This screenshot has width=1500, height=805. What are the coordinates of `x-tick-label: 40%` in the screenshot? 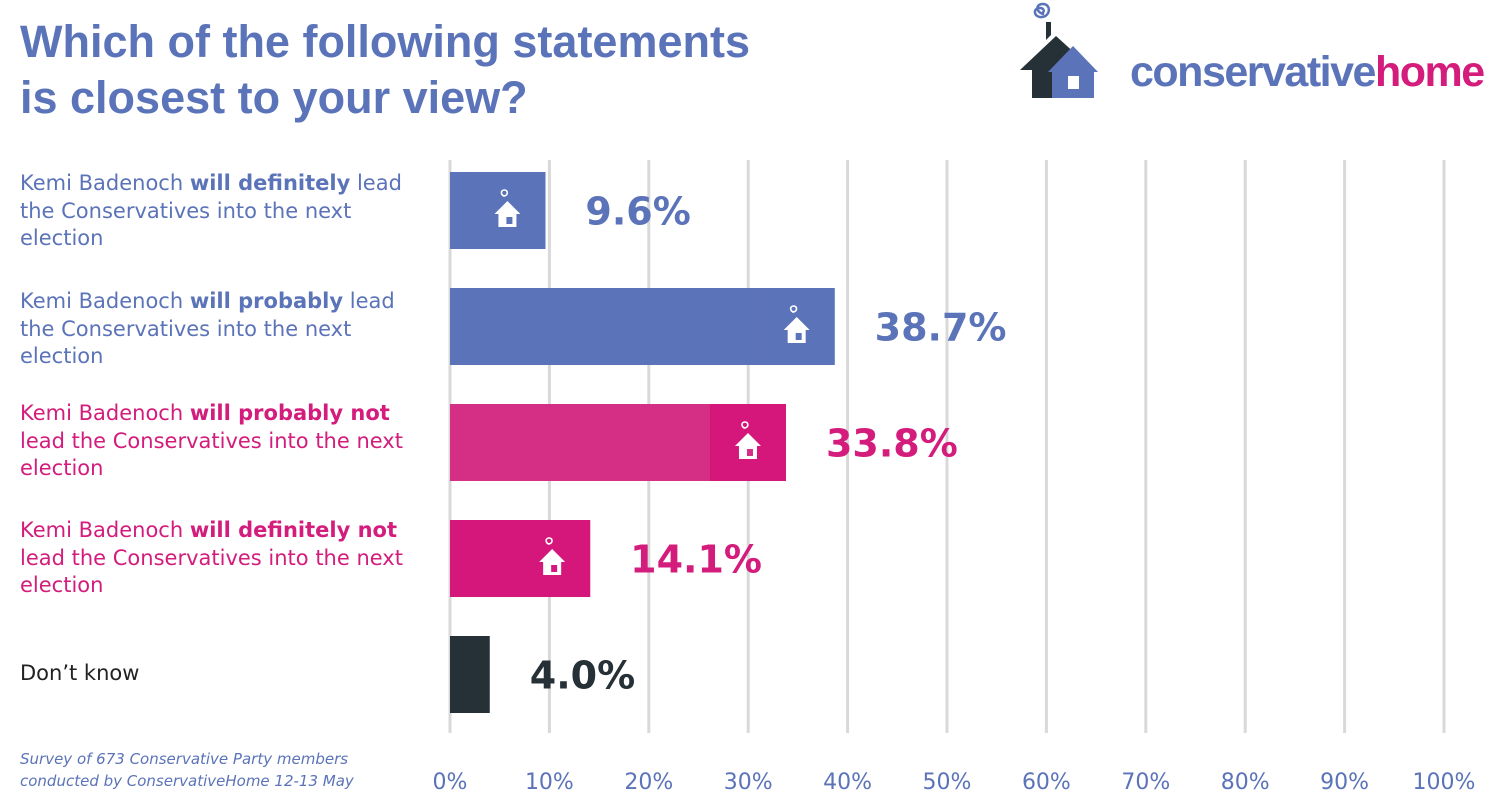 It's located at (847, 782).